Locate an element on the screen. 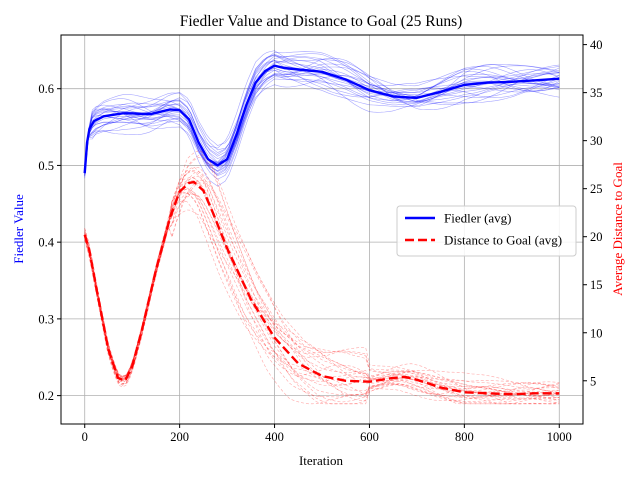 The image size is (640, 485). y-left-tick-label: 0.6 is located at coordinates (46, 89).